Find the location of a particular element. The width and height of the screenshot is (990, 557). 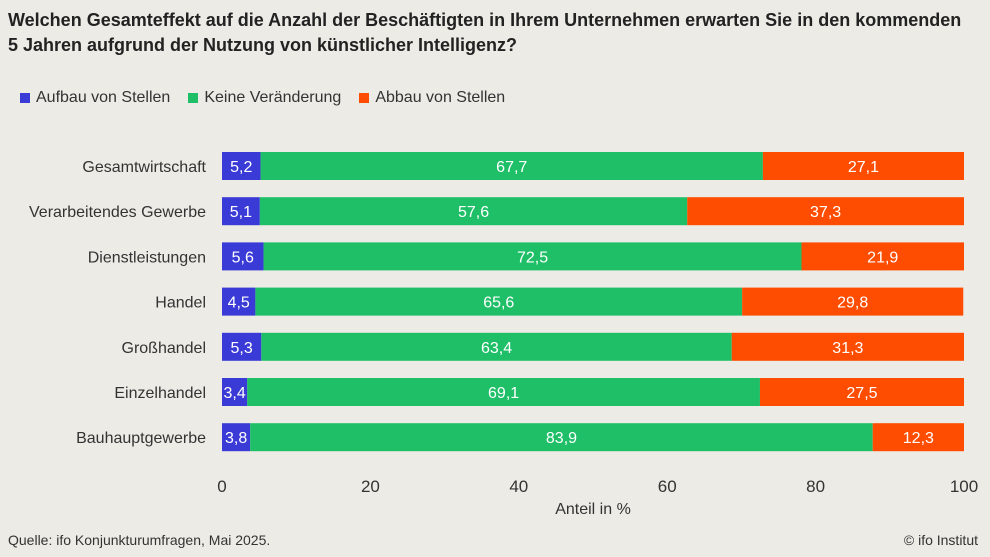

data-label: 63,4 is located at coordinates (496, 348).